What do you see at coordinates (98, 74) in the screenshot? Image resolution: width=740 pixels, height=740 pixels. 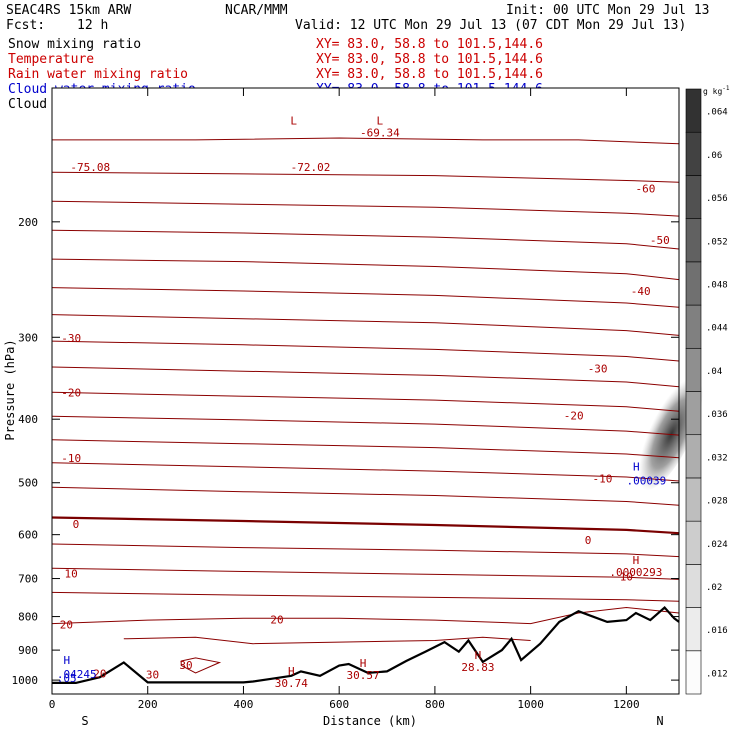 I see `field-name: Rain water mixing ratio` at bounding box center [98, 74].